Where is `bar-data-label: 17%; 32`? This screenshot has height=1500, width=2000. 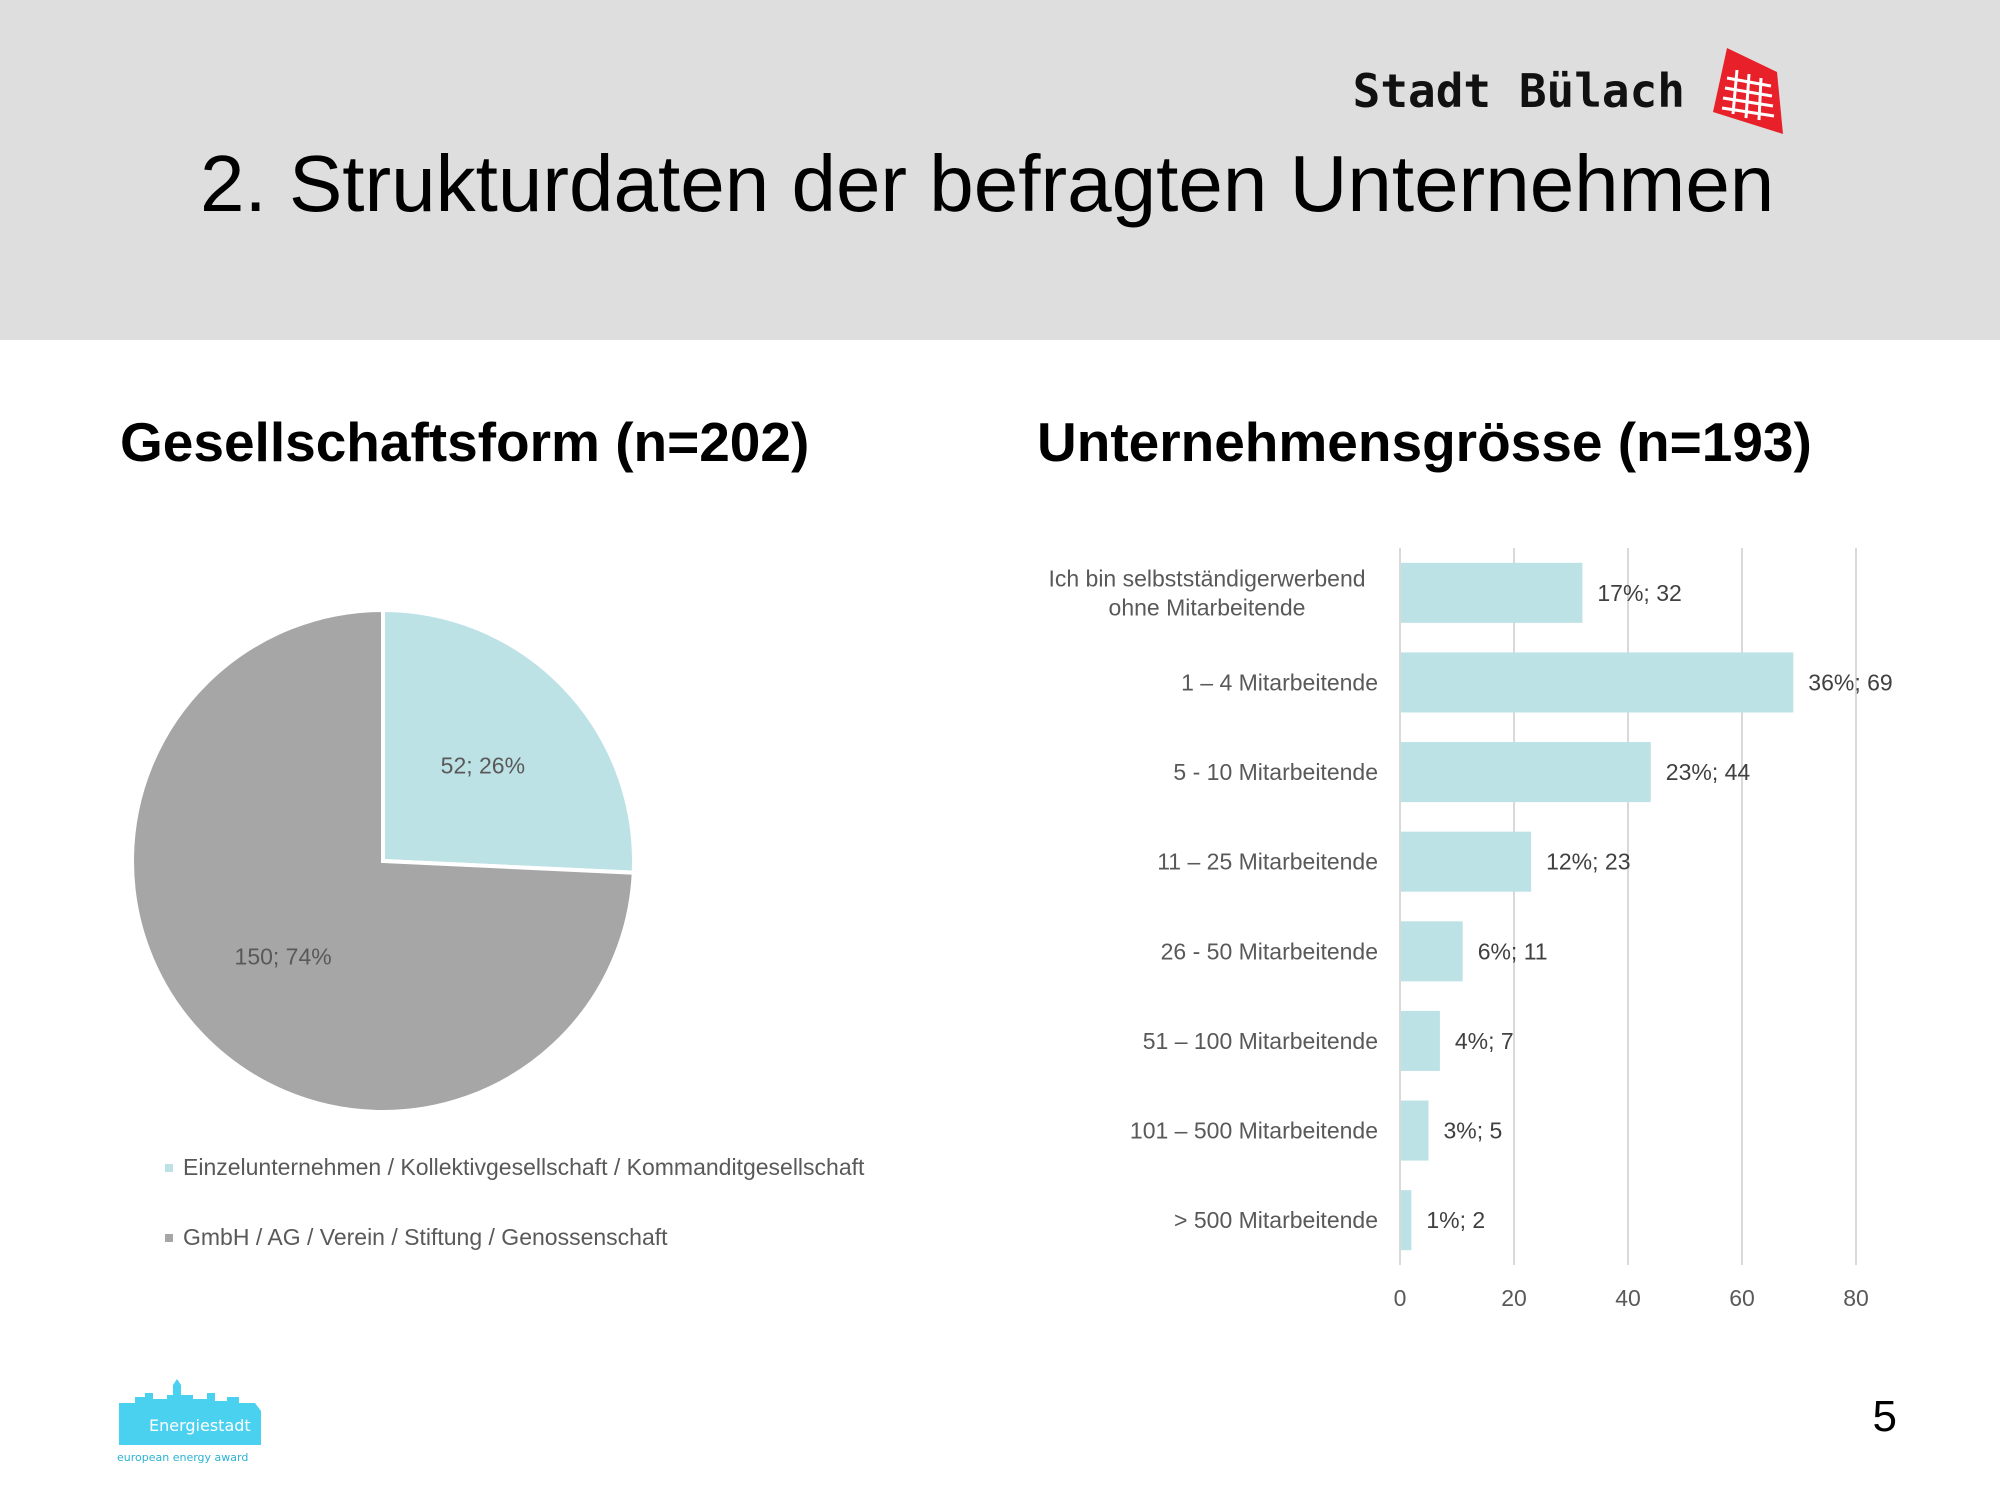
bar-data-label: 17%; 32 is located at coordinates (1639, 593).